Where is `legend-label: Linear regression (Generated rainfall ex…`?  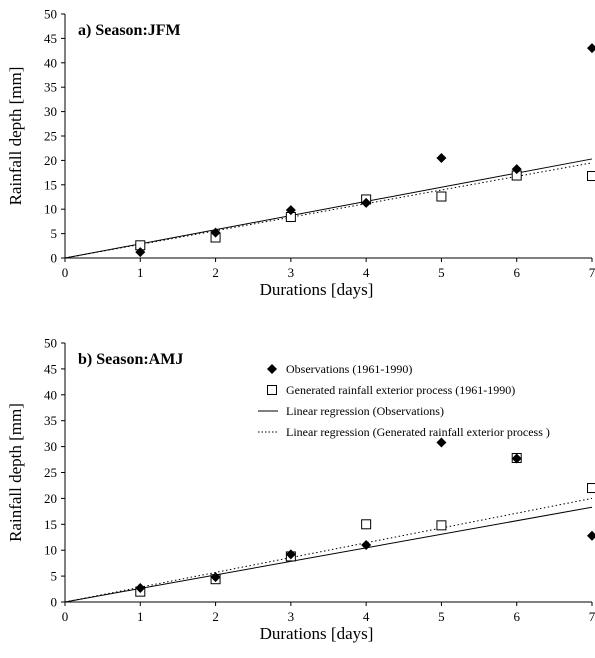 legend-label: Linear regression (Generated rainfall ex… is located at coordinates (418, 432).